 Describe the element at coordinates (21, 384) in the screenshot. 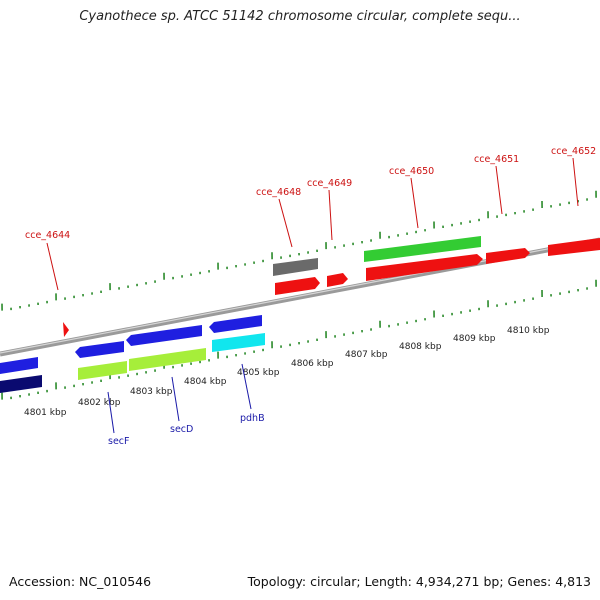

I see `gene-navy-left` at that location.